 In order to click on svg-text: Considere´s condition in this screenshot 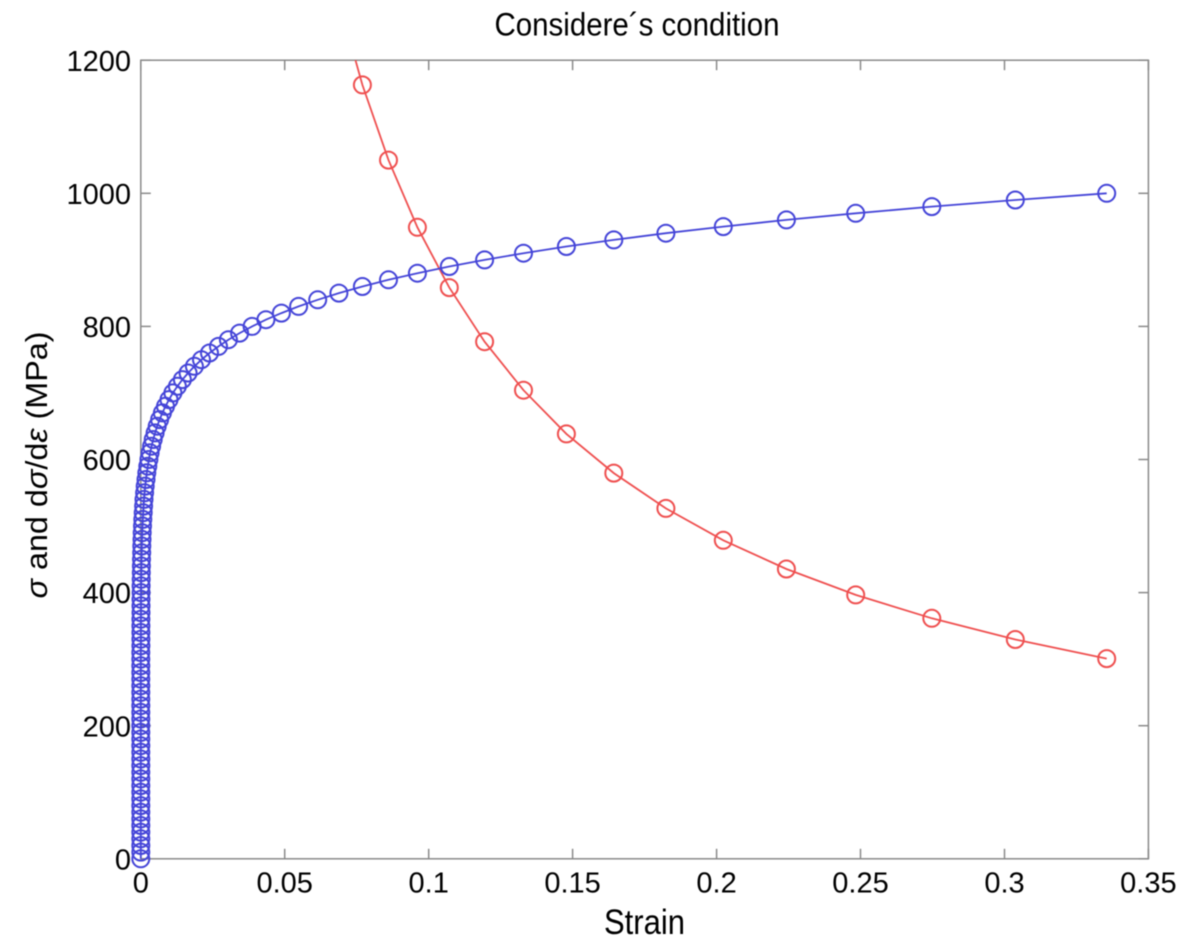, I will do `click(637, 25)`.